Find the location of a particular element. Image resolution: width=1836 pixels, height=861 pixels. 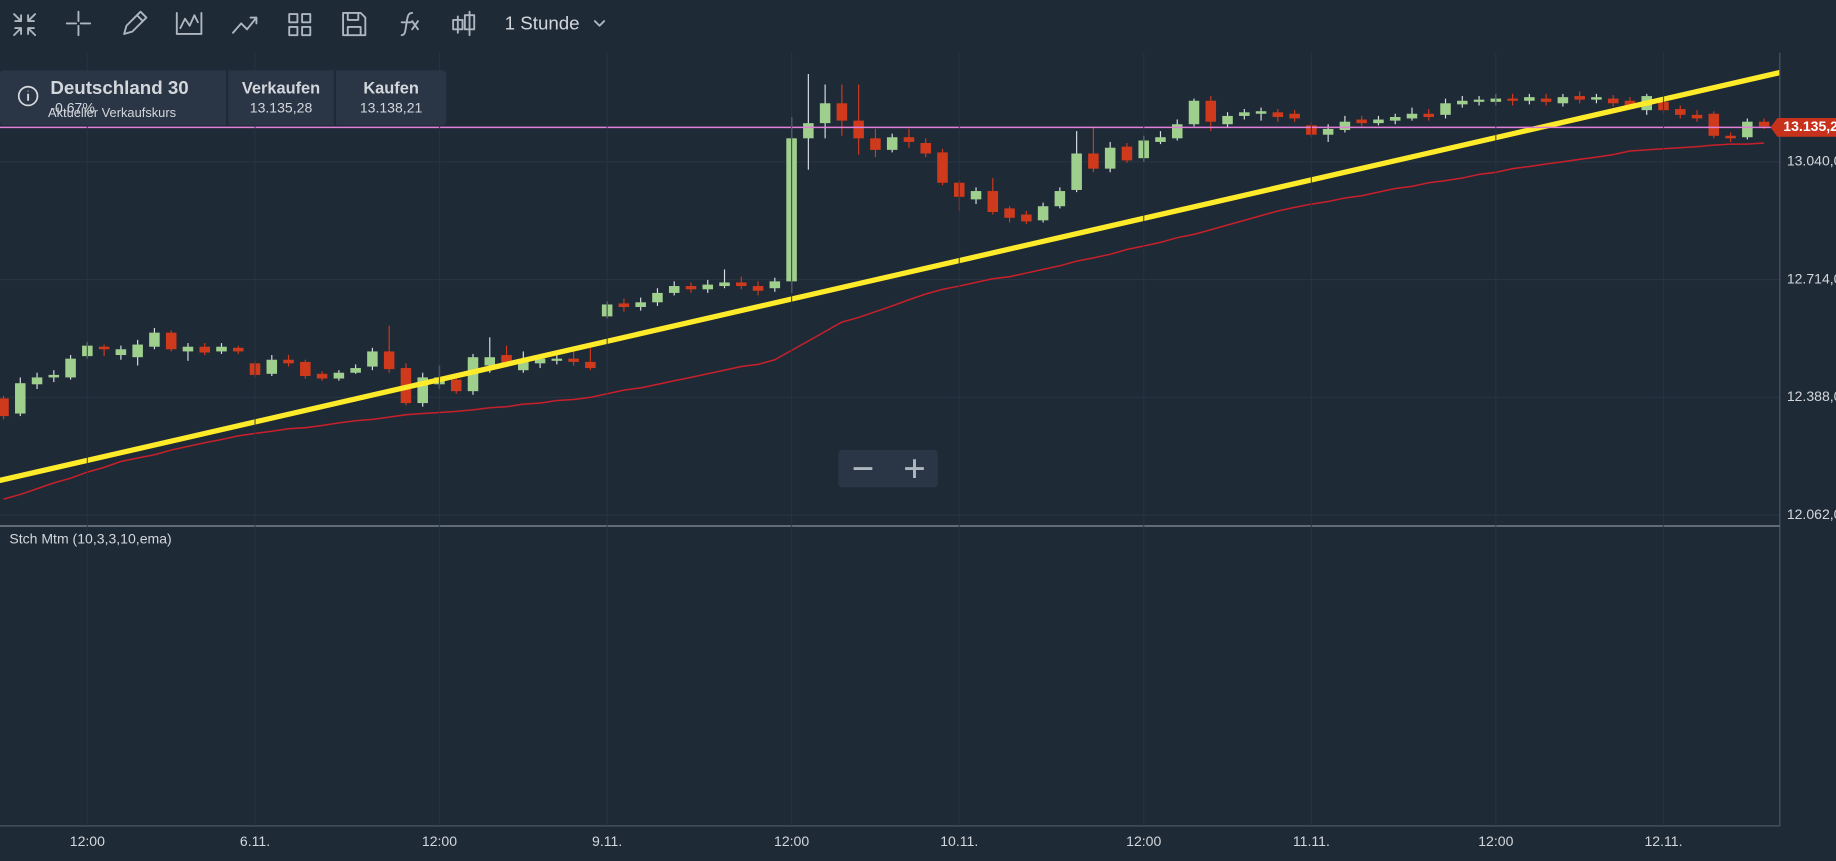

dropdown-chevron is located at coordinates (599, 23).